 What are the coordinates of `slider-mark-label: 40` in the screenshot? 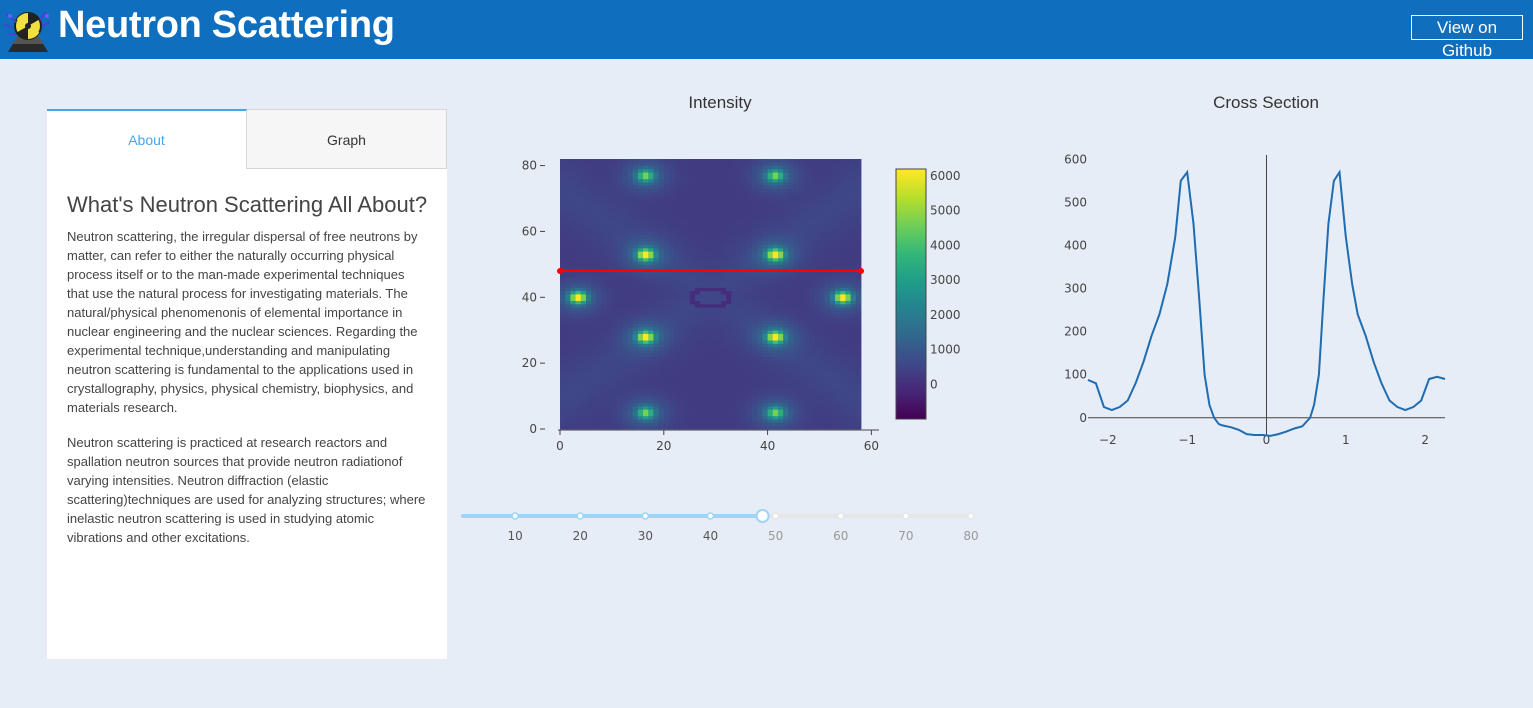 It's located at (710, 536).